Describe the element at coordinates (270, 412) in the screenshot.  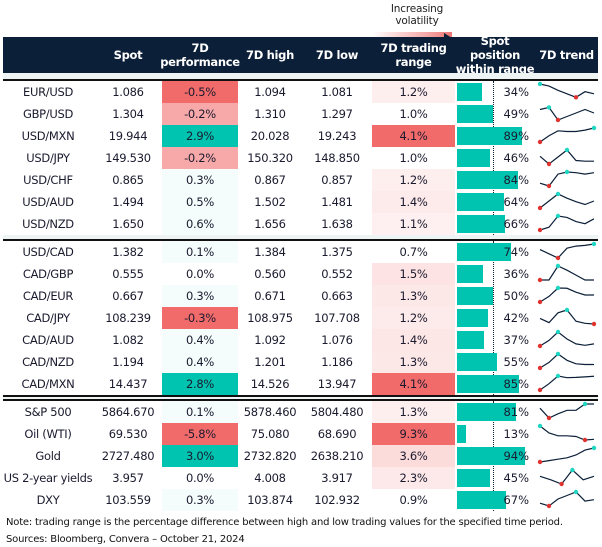
I see `high-value: 5878.460` at that location.